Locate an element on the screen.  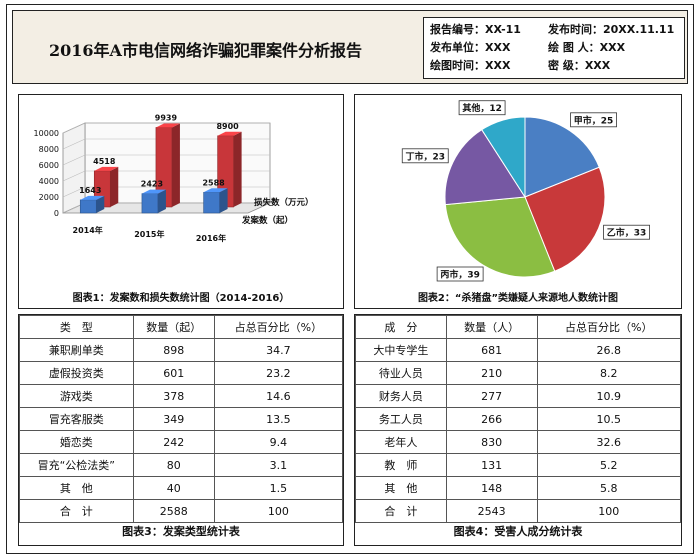
table-cell: 3.1 is located at coordinates (278, 465).